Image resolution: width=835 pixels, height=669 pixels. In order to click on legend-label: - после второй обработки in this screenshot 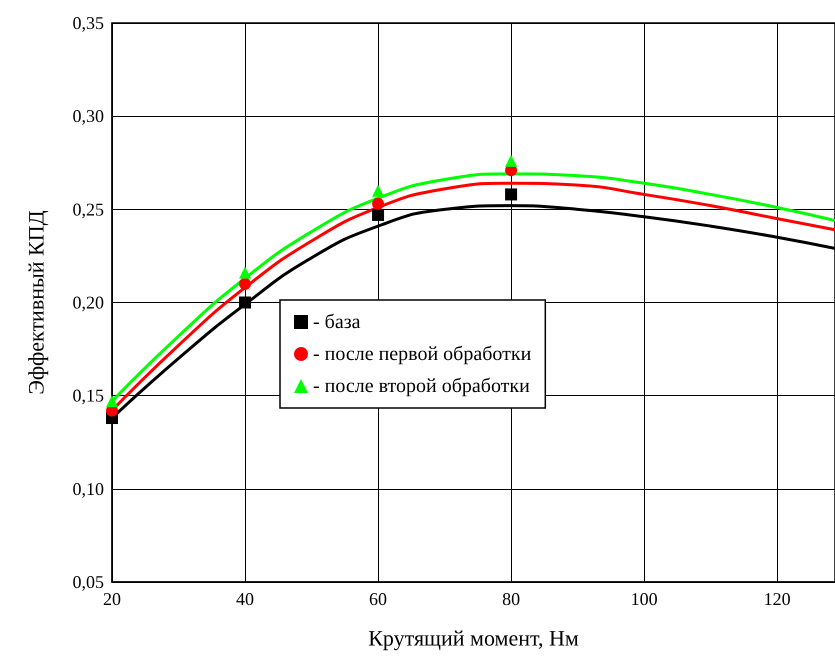, I will do `click(421, 386)`.